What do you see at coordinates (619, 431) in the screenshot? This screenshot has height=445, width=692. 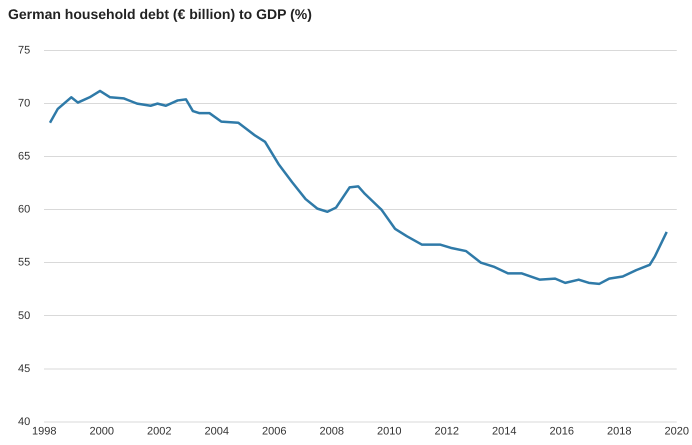 I see `x-tick-label: 2018` at bounding box center [619, 431].